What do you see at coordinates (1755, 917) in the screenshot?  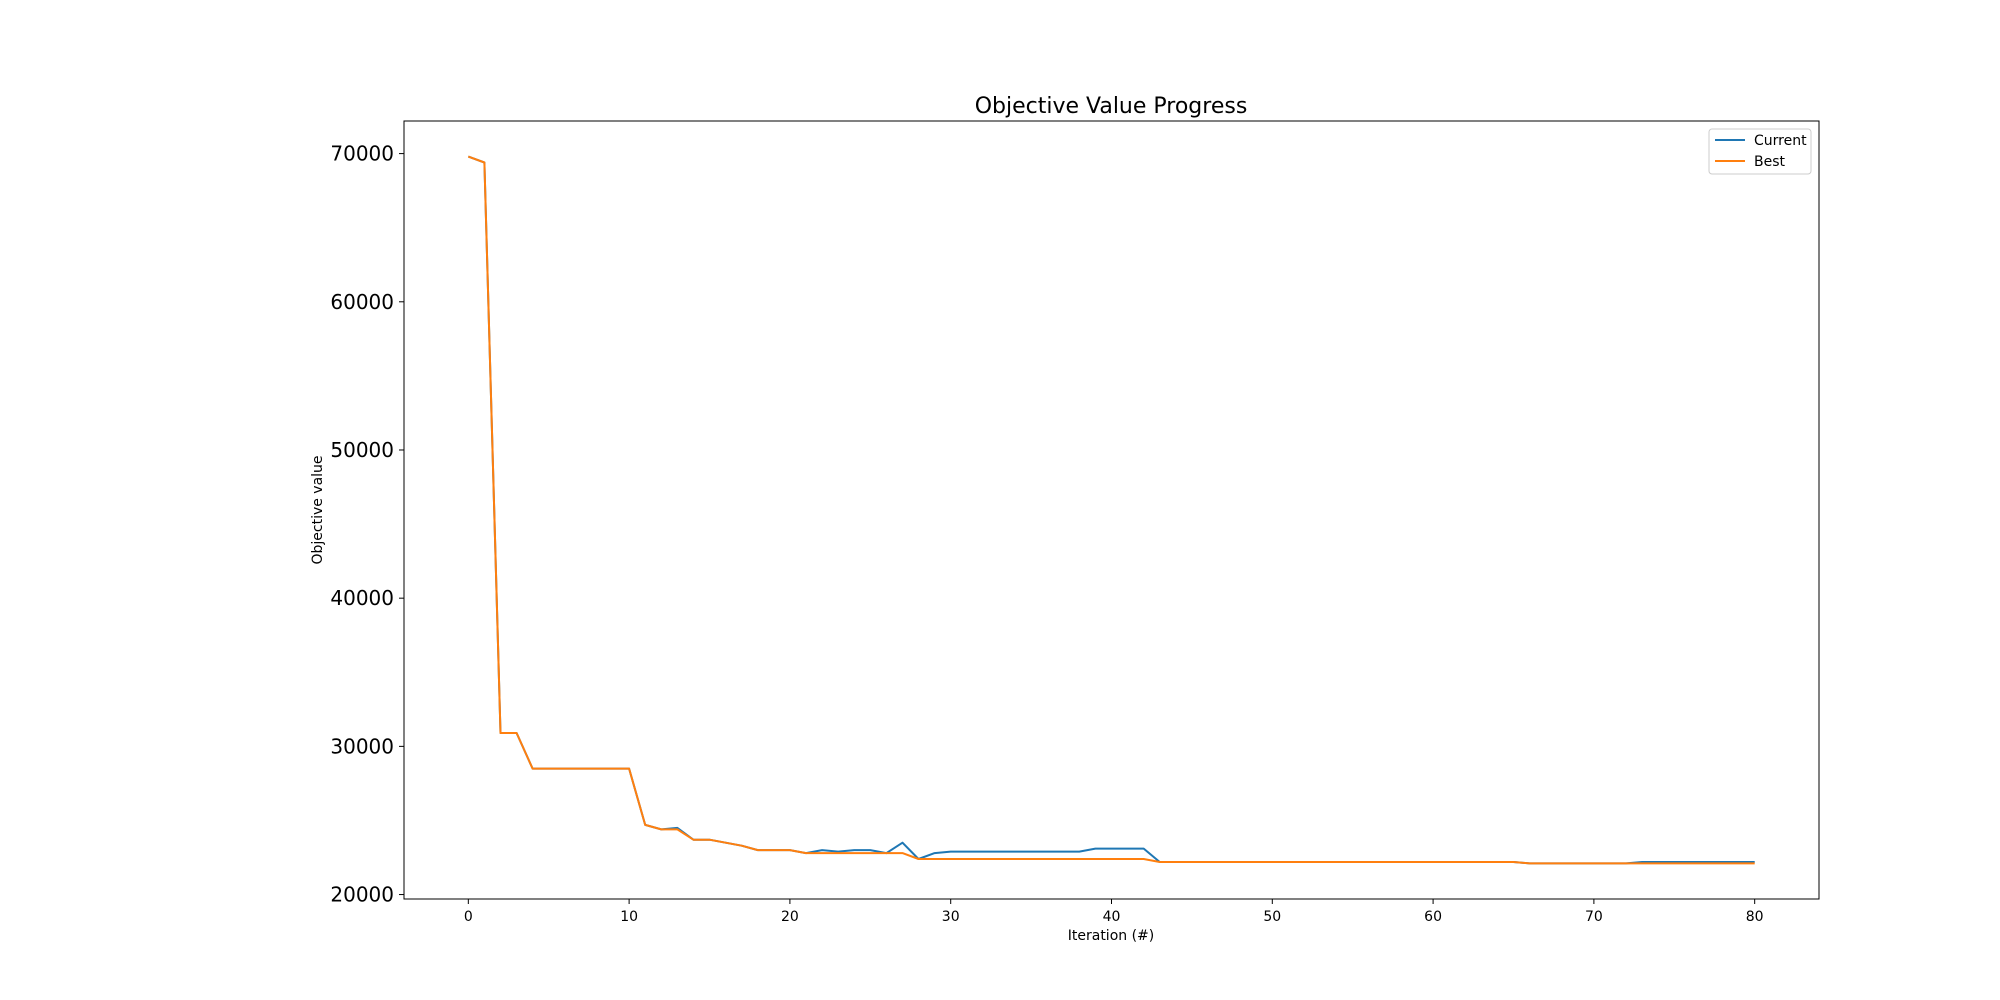 I see `x-tick-label: 80` at bounding box center [1755, 917].